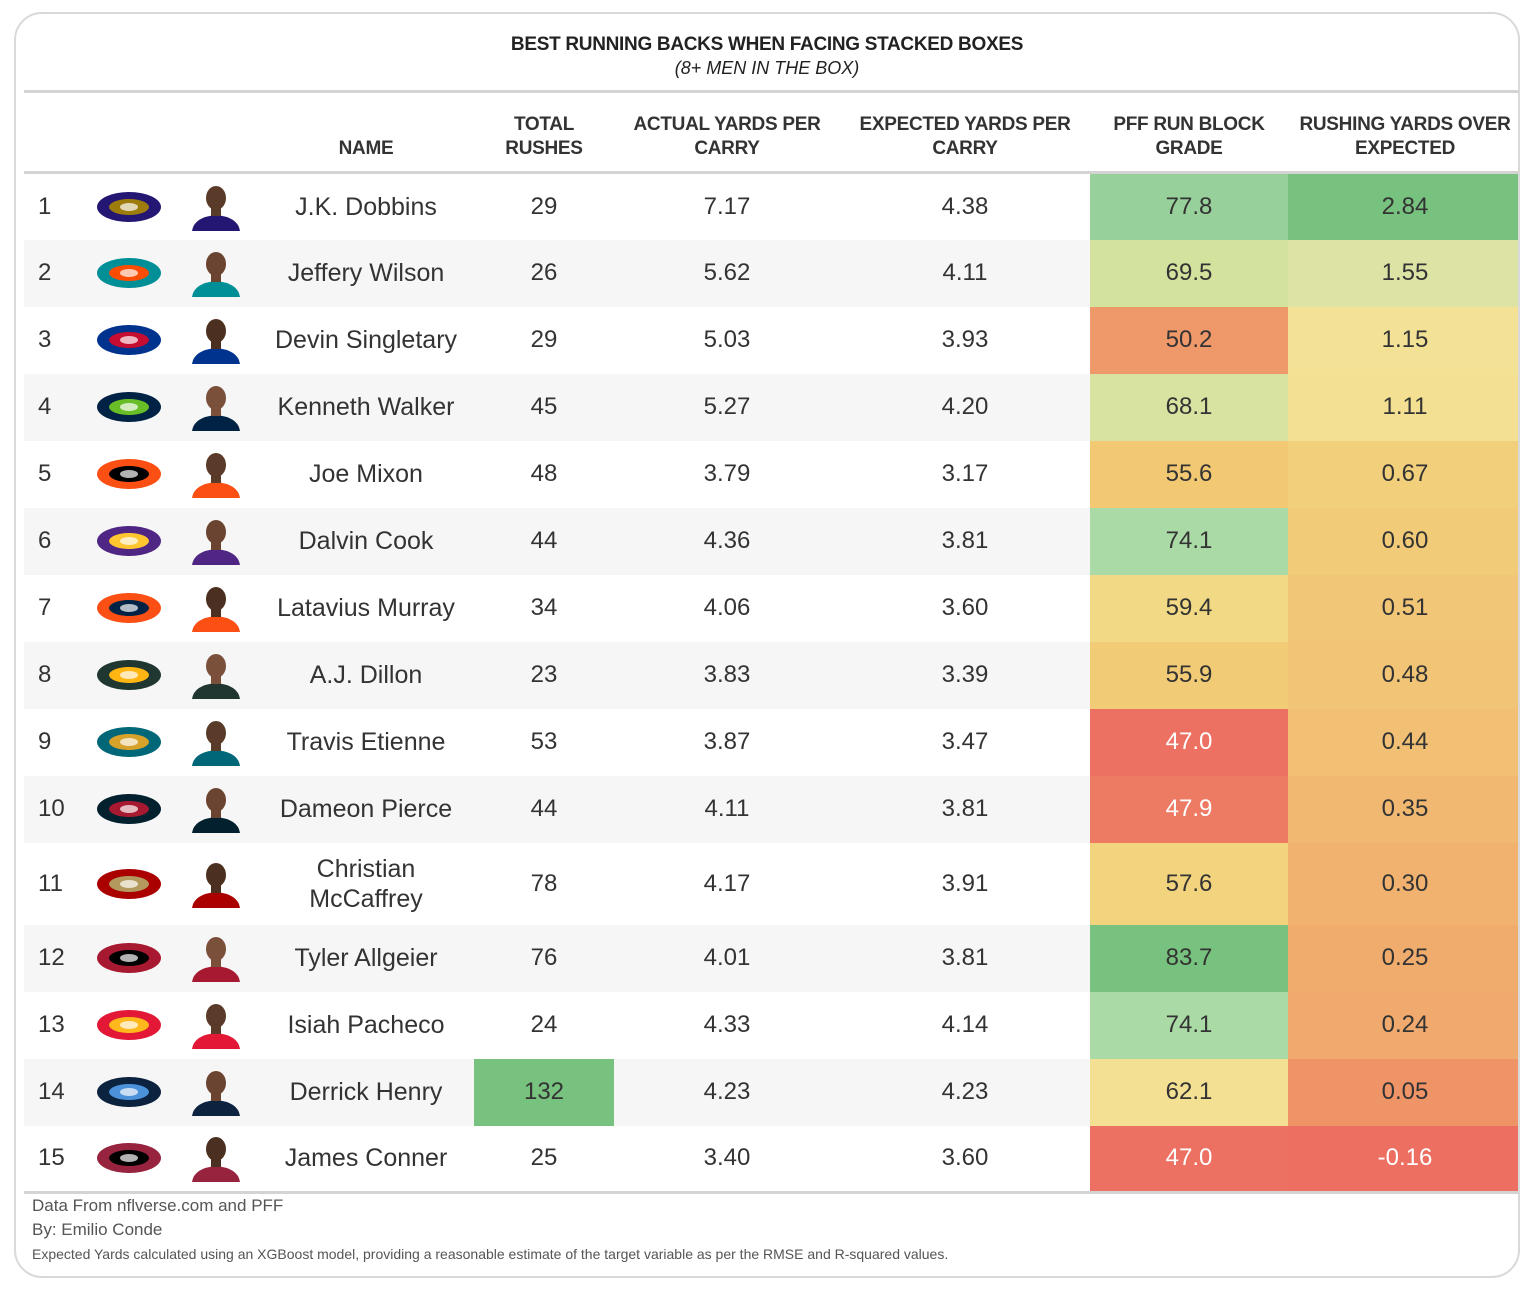 The width and height of the screenshot is (1534, 1290). I want to click on table-row: 5 Joe Mixon 48 3.79 3.17 55.6 0.67, so click(771, 474).